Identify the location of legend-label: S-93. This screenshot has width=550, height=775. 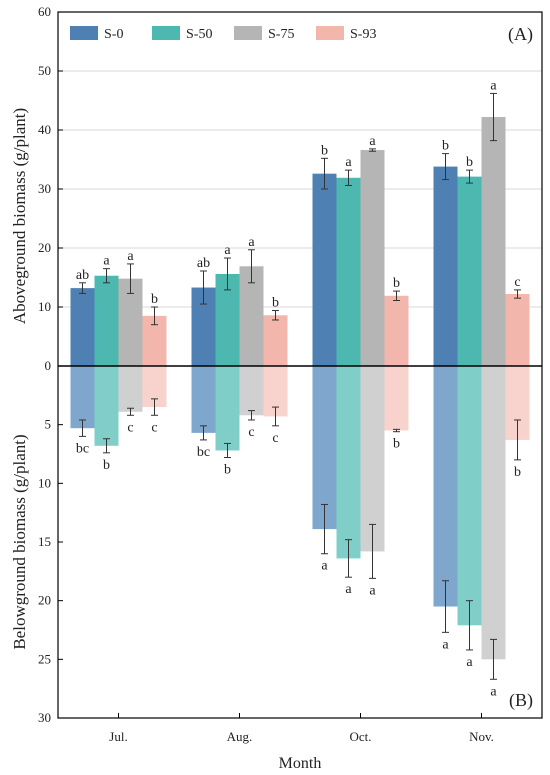
(363, 34).